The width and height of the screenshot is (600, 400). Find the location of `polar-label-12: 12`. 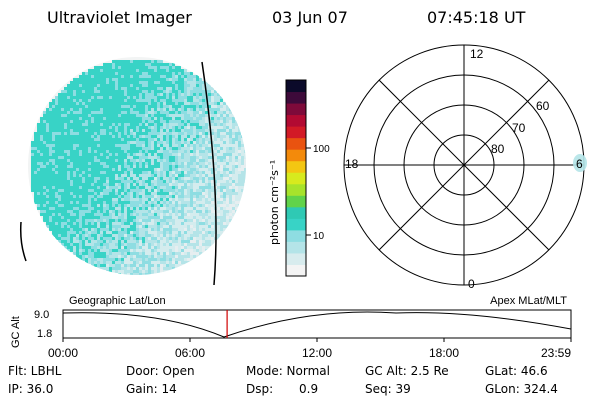

polar-label-12: 12 is located at coordinates (477, 54).